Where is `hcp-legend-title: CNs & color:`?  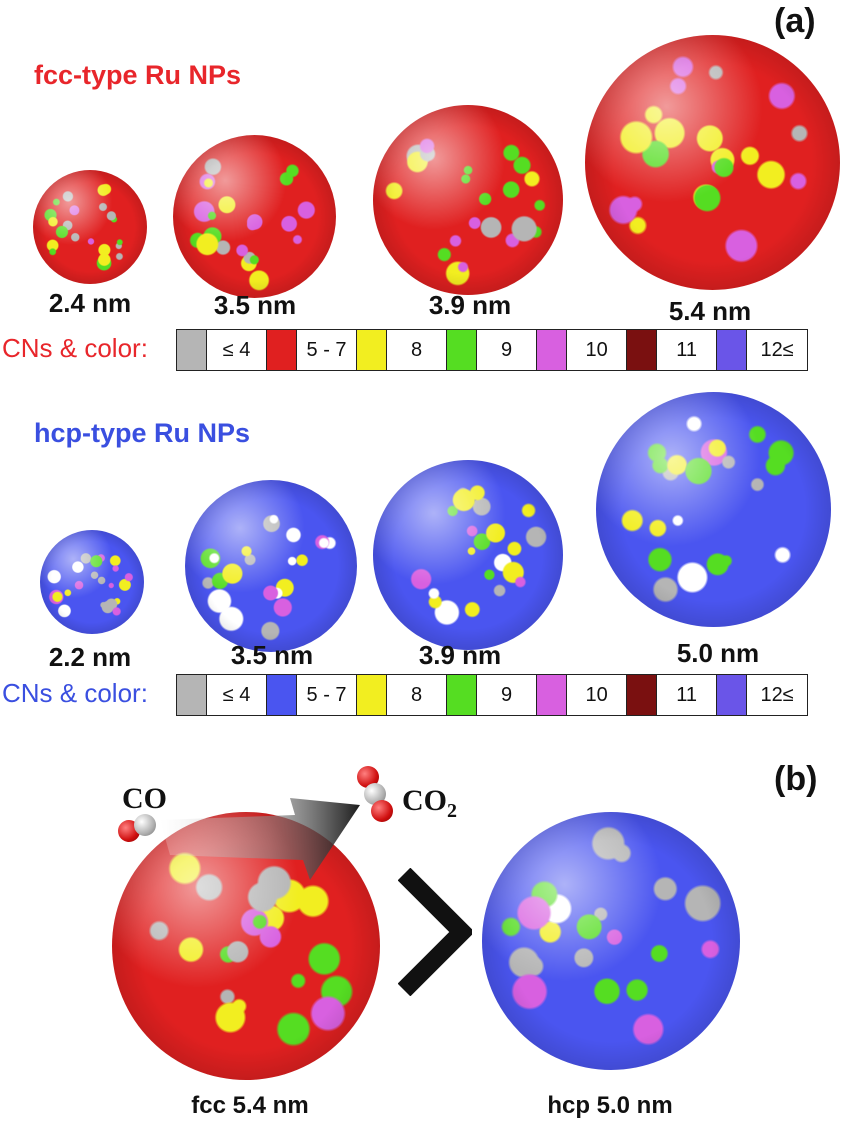 hcp-legend-title: CNs & color: is located at coordinates (75, 693).